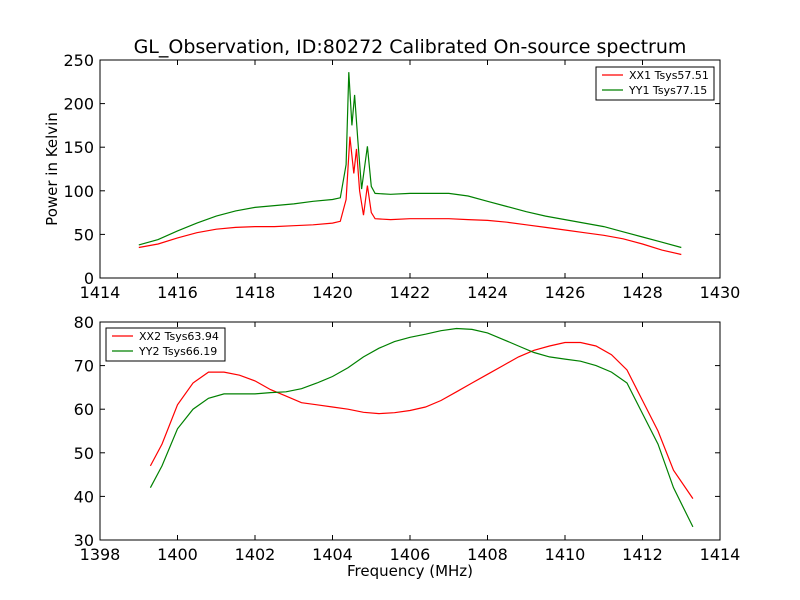  I want to click on x-tick-label: 1400, so click(177, 554).